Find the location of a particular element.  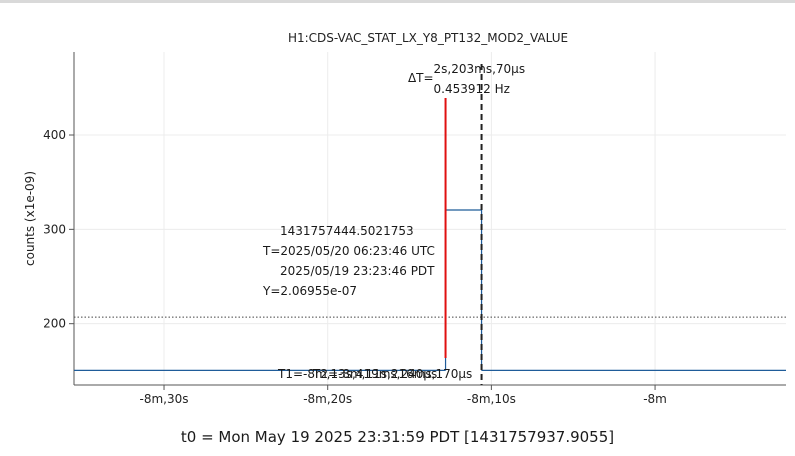

cursor-t1-label: T1=-8m,13s,419ms,240µs is located at coordinates (357, 374).